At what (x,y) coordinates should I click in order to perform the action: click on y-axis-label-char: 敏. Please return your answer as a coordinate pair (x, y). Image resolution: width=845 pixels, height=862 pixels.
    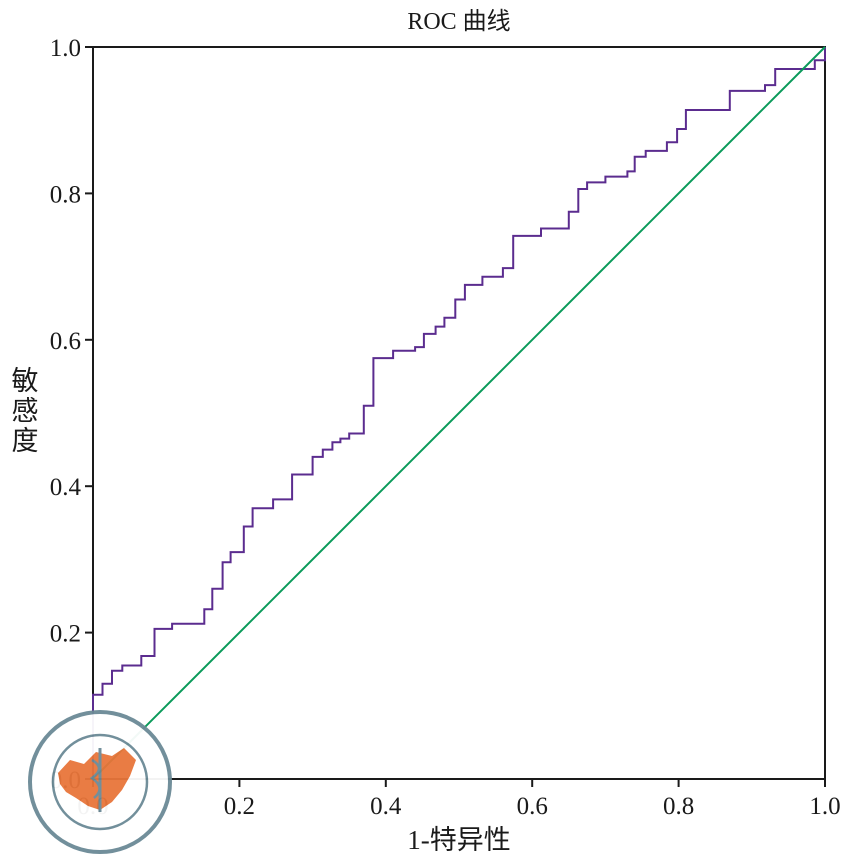
    Looking at the image, I should click on (25, 381).